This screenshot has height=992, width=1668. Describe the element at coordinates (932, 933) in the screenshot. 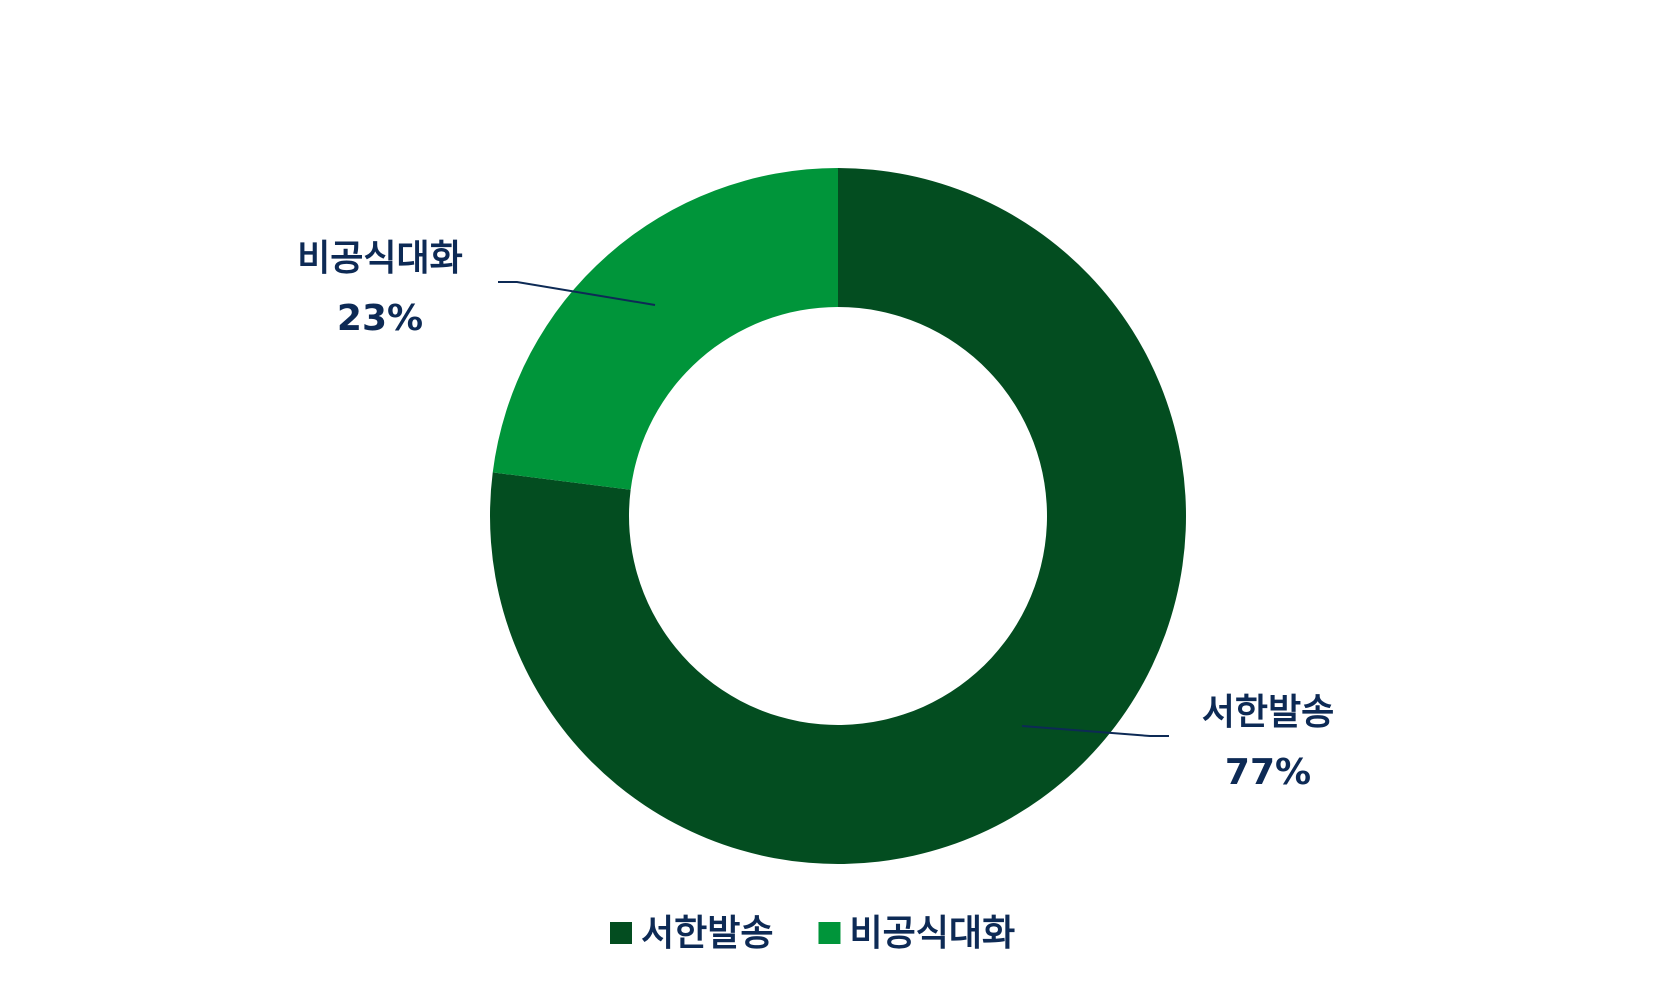

I see `legend-label: 비공식대화` at that location.